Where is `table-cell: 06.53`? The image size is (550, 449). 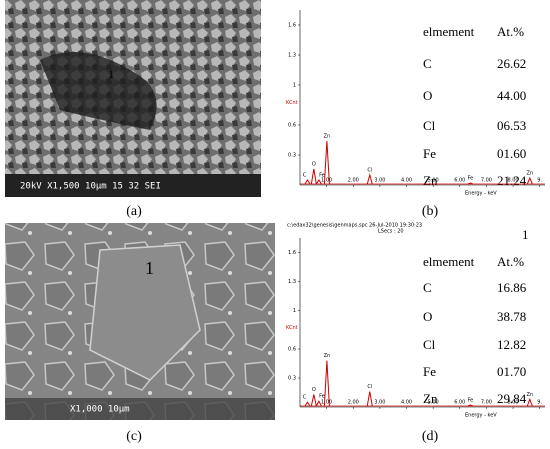 table-cell: 06.53 is located at coordinates (511, 125).